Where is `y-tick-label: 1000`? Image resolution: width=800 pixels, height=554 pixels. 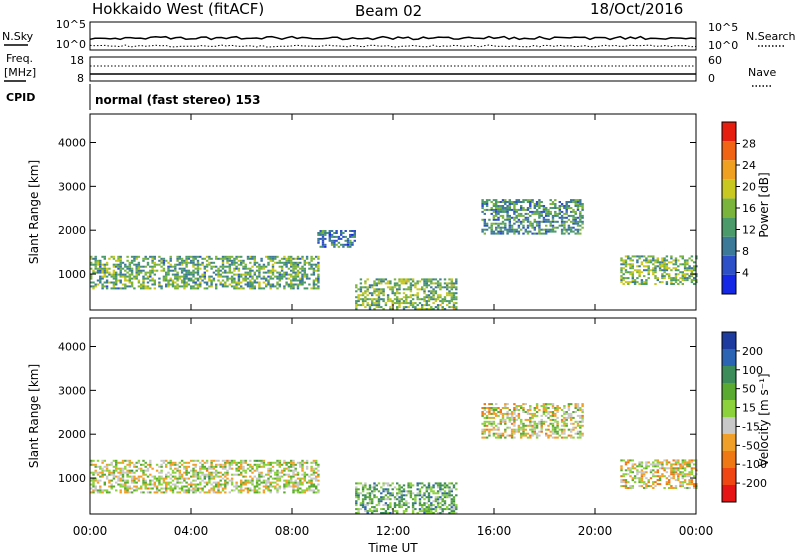
y-tick-label: 1000 is located at coordinates (72, 274).